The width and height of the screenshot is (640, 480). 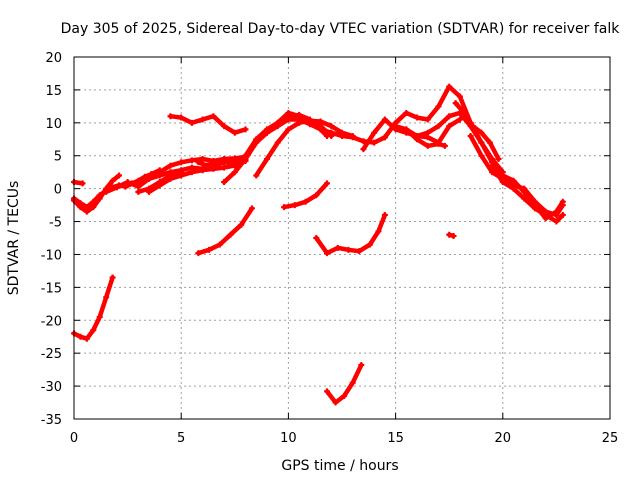 What do you see at coordinates (51, 420) in the screenshot?
I see `y-tick-label: -35` at bounding box center [51, 420].